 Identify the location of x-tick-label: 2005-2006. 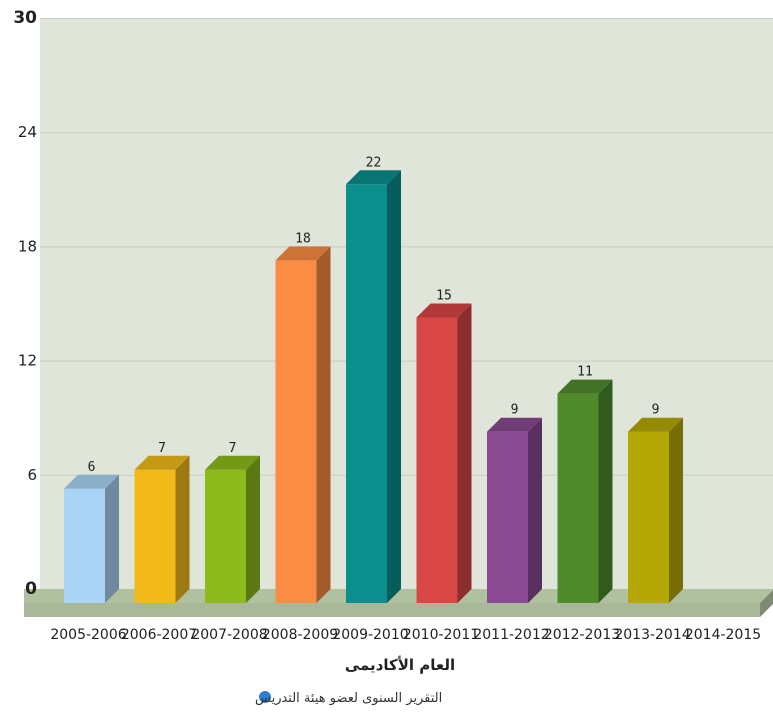
(88, 635).